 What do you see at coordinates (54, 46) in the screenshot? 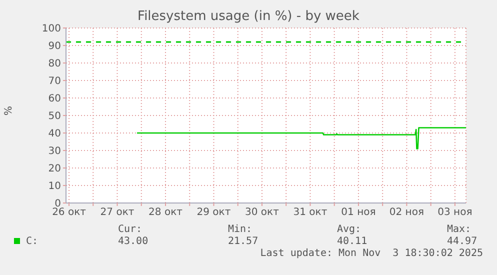
I see `y-tick-label: 90` at bounding box center [54, 46].